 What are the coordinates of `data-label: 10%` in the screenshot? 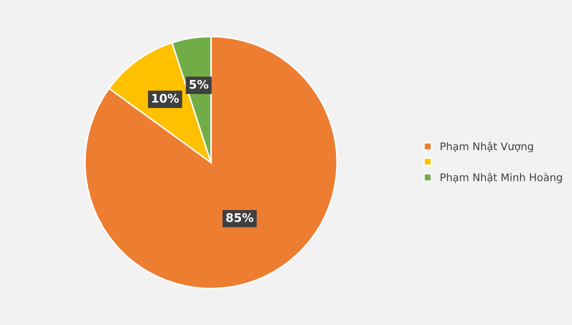 It's located at (165, 98).